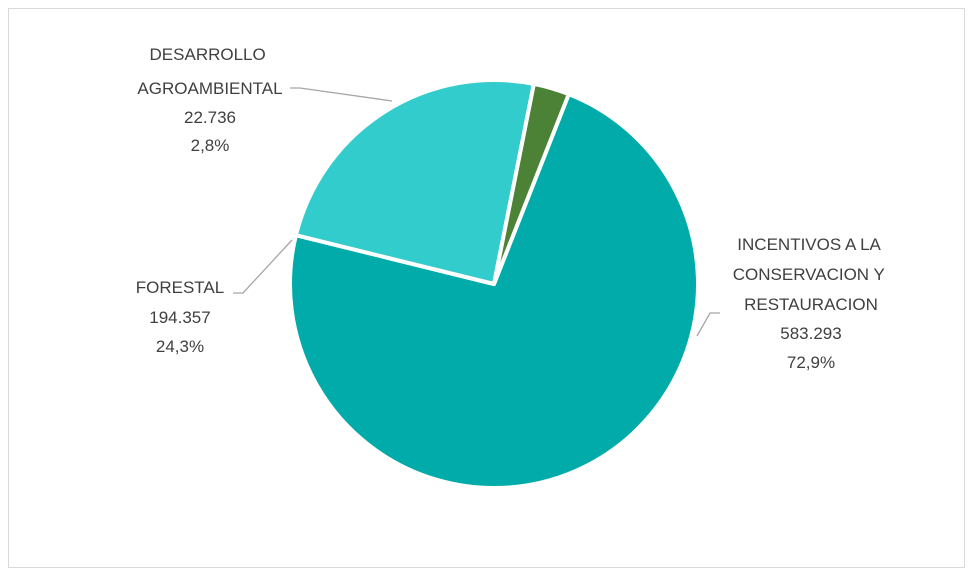 The width and height of the screenshot is (974, 568). I want to click on leader-line-forestal, so click(263, 266).